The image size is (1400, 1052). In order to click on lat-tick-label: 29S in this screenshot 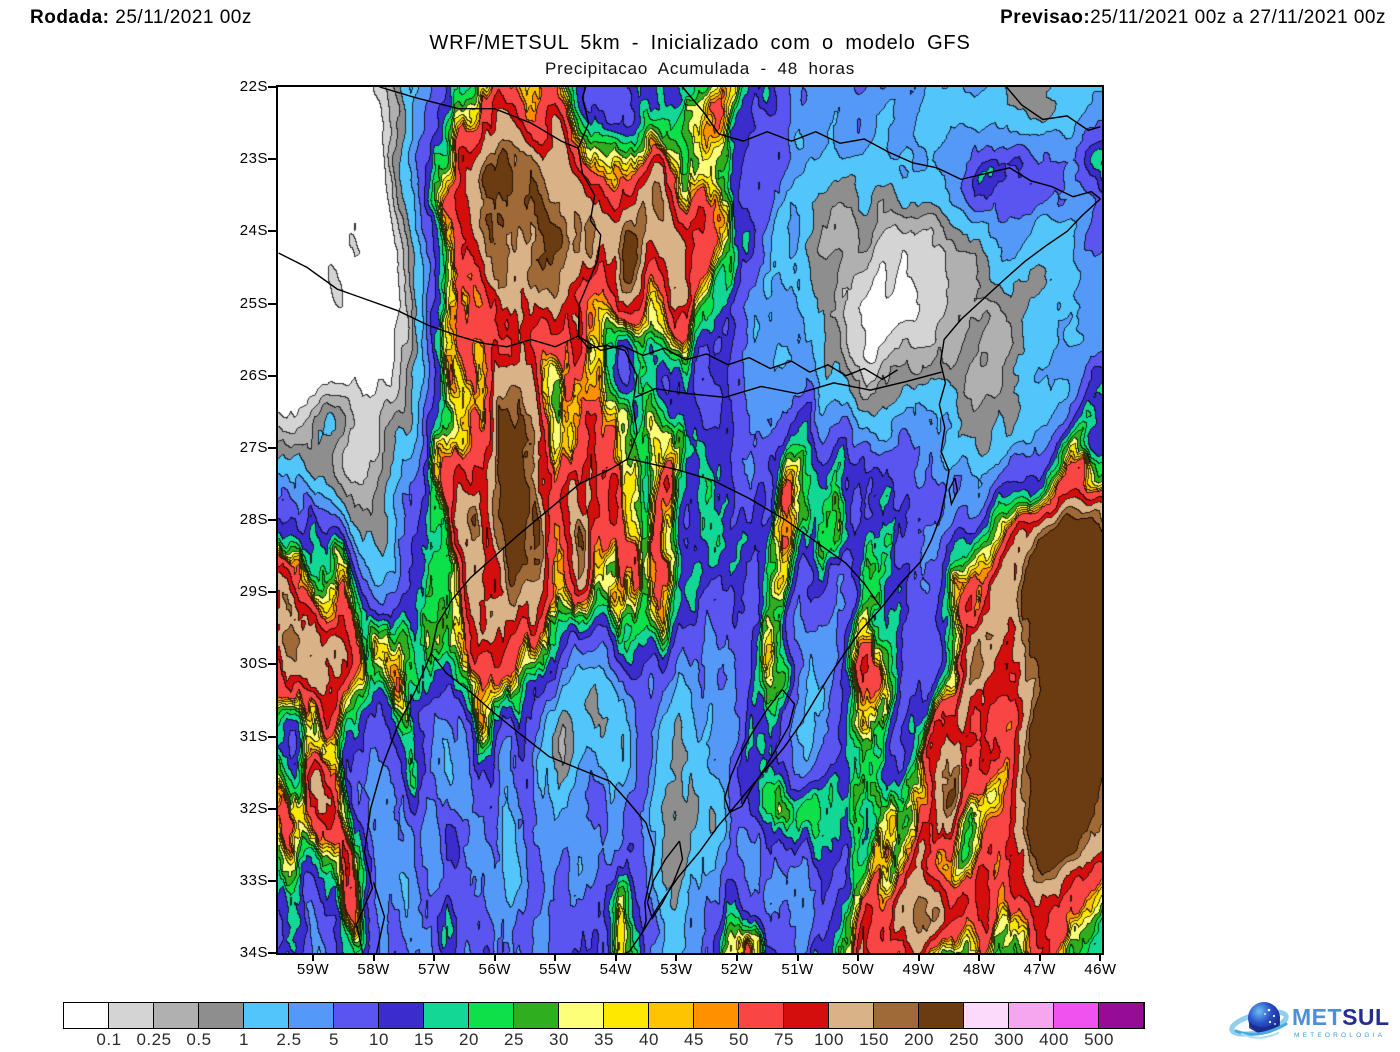, I will do `click(253, 592)`.